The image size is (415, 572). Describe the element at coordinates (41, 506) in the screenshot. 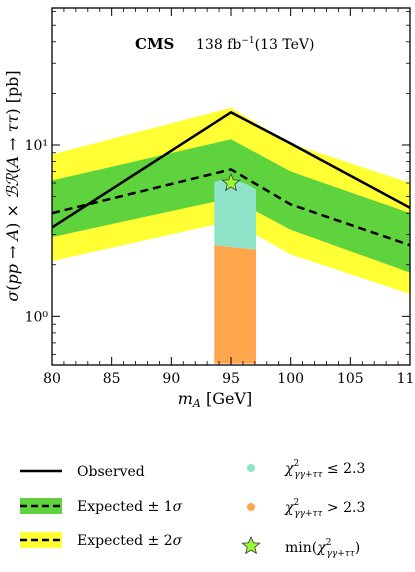

I see `legend-1sigma-swatch` at that location.